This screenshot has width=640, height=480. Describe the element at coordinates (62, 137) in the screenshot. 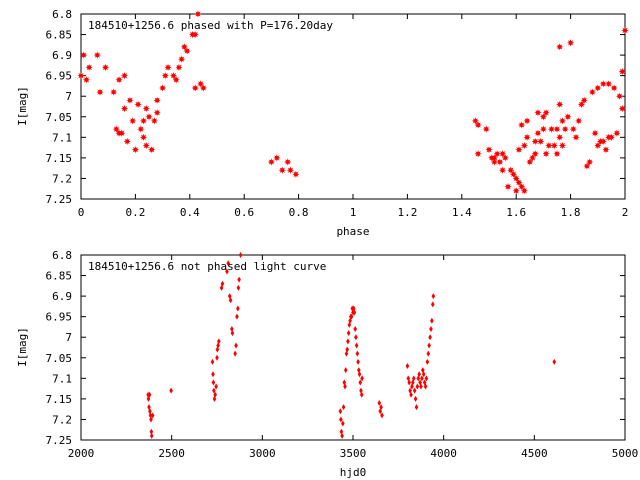

I see `phased-y-tick-label: 7.1` at that location.